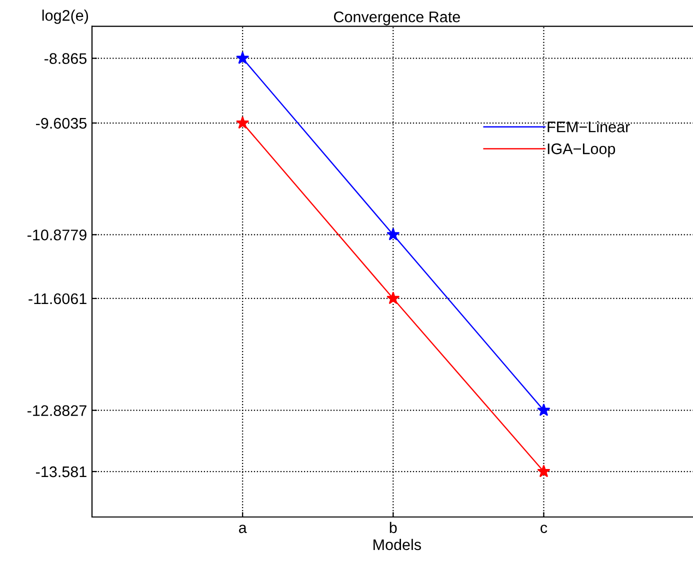 This screenshot has height=564, width=693. What do you see at coordinates (57, 298) in the screenshot?
I see `y-tick-label: -11.6061` at bounding box center [57, 298].